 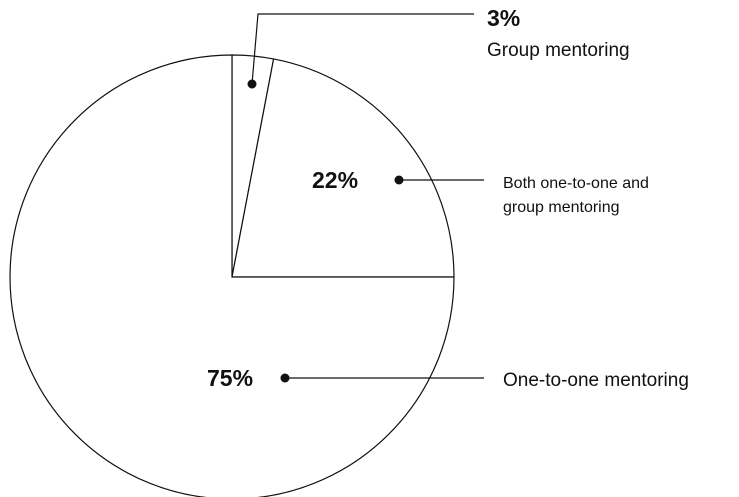 I want to click on value-label-group: 3%, so click(x=503, y=18).